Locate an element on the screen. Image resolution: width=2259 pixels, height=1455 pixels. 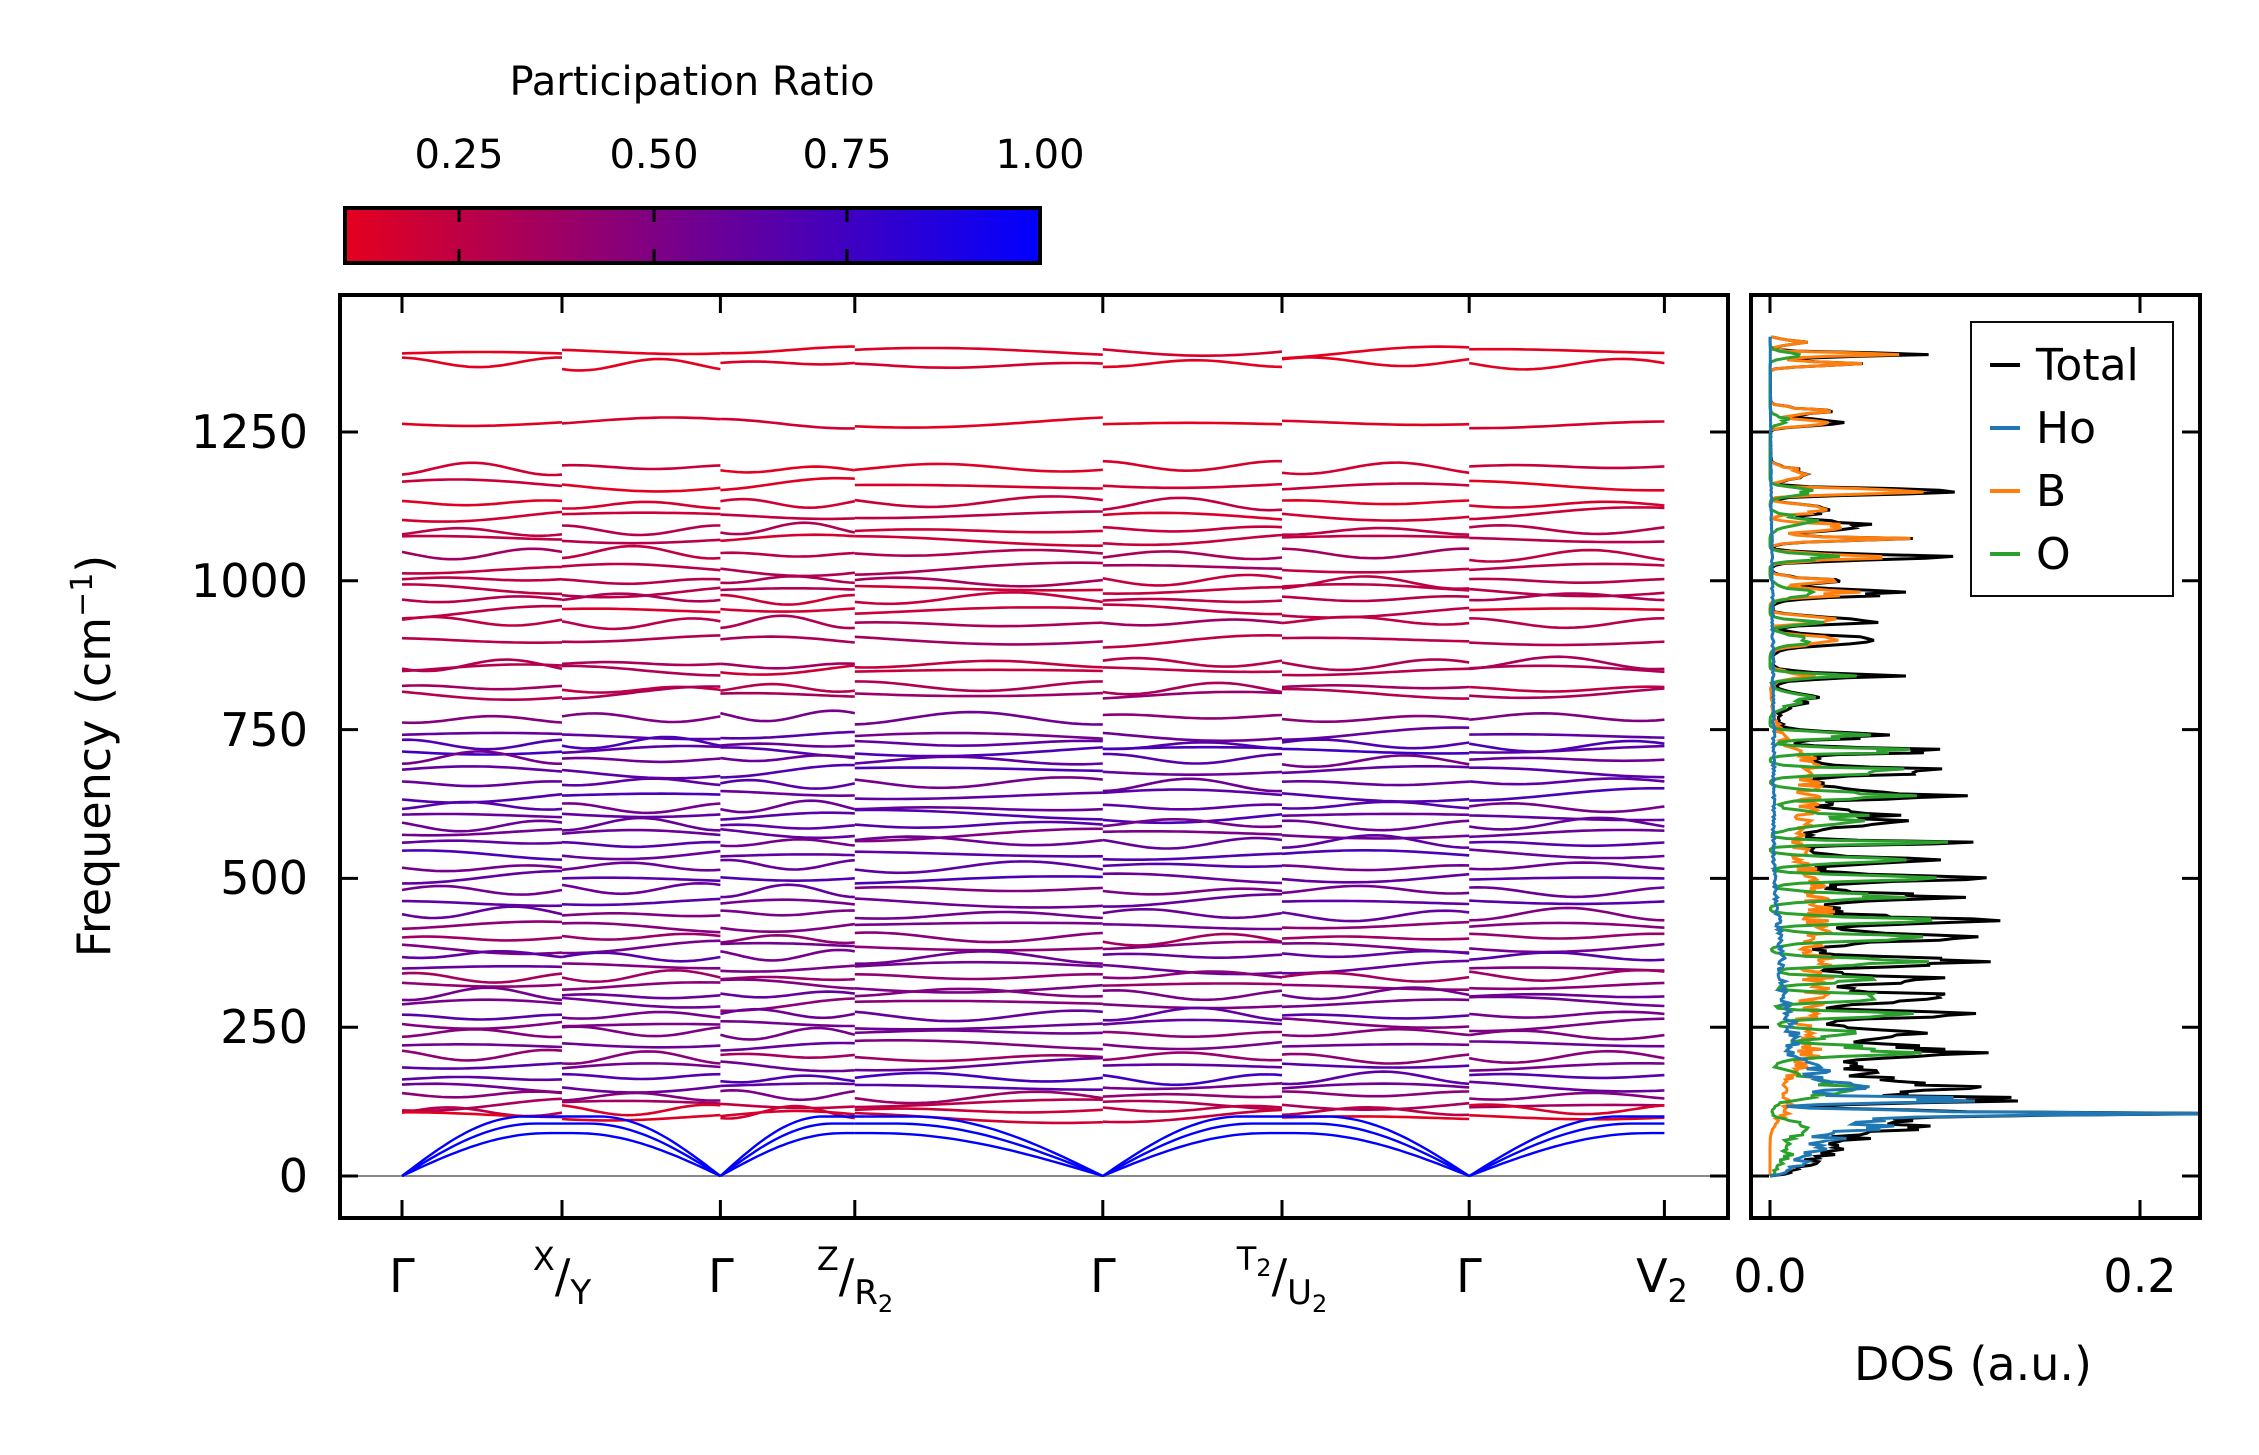
dos-curves is located at coordinates (1984, 756).